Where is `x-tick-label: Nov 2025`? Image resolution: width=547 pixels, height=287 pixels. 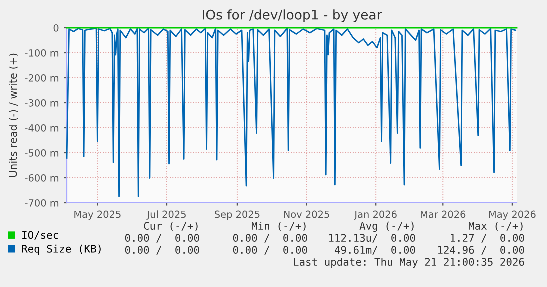 x-tick-label: Nov 2025 is located at coordinates (307, 214).